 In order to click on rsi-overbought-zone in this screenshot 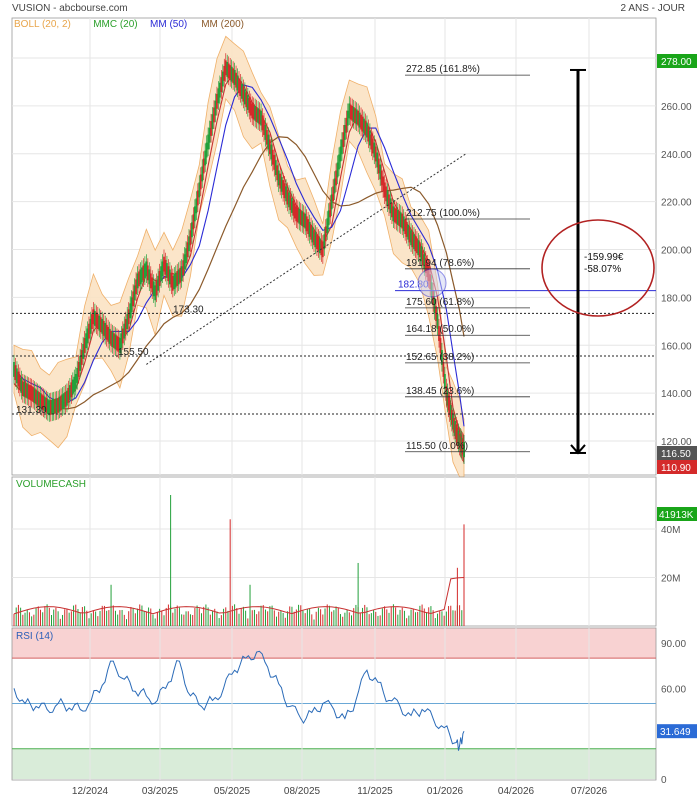, I will do `click(334, 643)`.